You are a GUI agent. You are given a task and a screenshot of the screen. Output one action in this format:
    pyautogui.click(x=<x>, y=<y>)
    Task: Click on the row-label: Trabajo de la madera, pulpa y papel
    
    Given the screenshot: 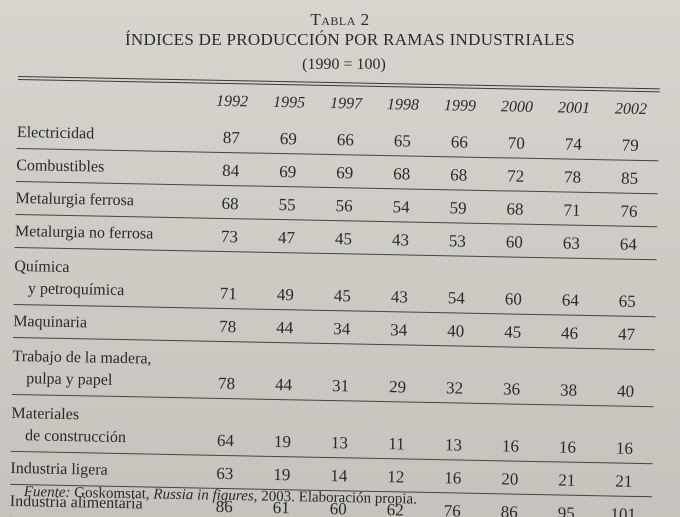 What is the action you would take?
    pyautogui.click(x=105, y=370)
    